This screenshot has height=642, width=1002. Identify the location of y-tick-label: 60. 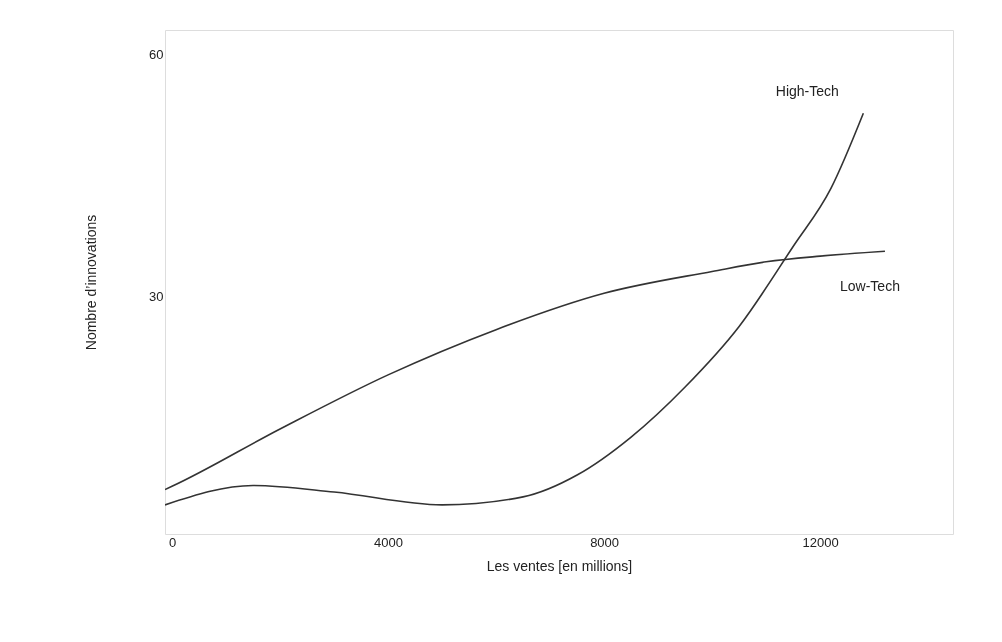
(156, 54).